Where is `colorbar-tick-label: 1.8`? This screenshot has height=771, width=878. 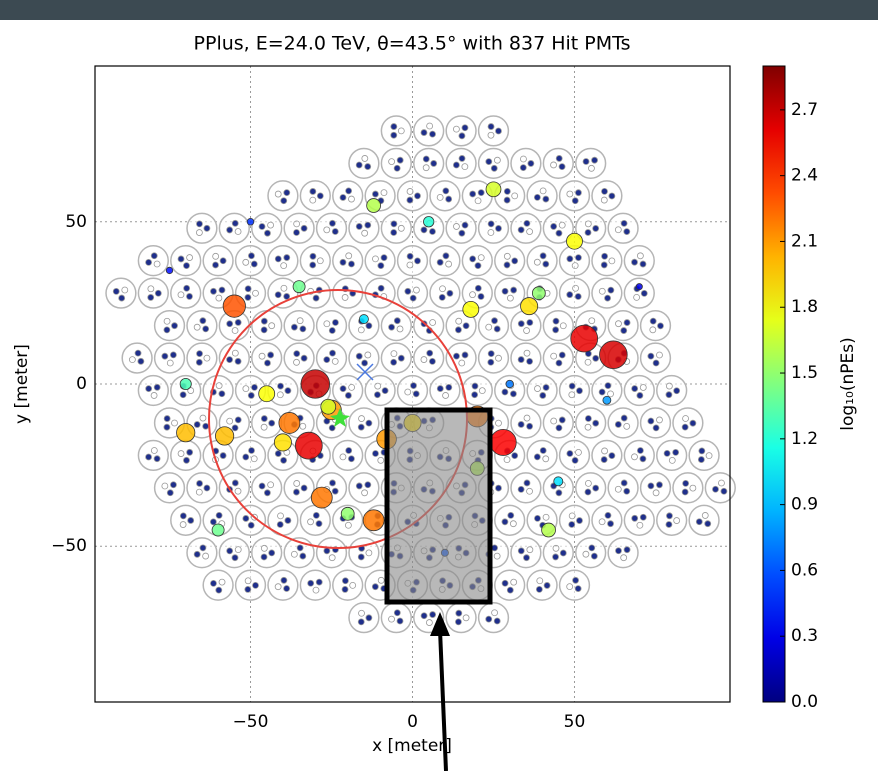 colorbar-tick-label: 1.8 is located at coordinates (804, 307).